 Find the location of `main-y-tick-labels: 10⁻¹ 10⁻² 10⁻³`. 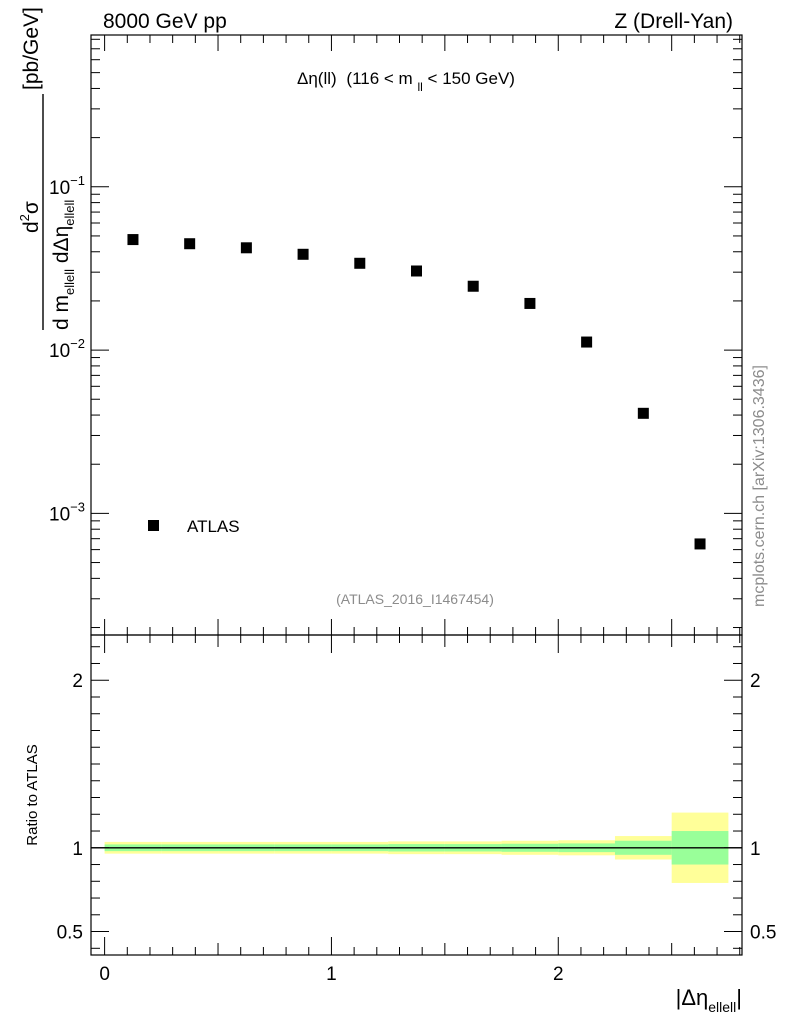

main-y-tick-labels: 10⁻¹ 10⁻² 10⁻³ is located at coordinates (67, 349).